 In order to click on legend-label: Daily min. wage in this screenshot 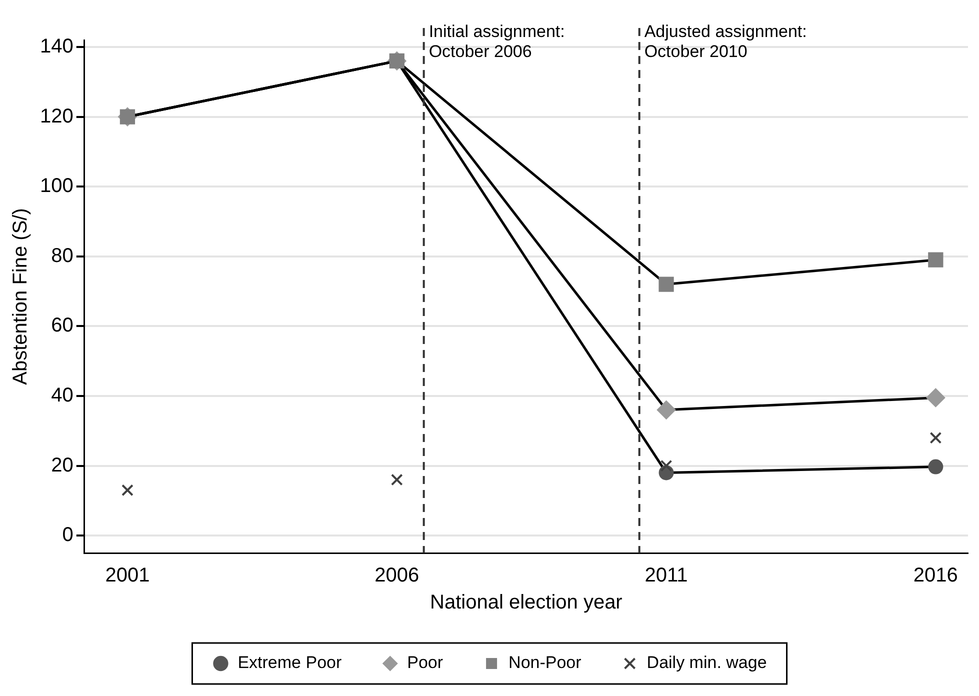, I will do `click(706, 662)`.